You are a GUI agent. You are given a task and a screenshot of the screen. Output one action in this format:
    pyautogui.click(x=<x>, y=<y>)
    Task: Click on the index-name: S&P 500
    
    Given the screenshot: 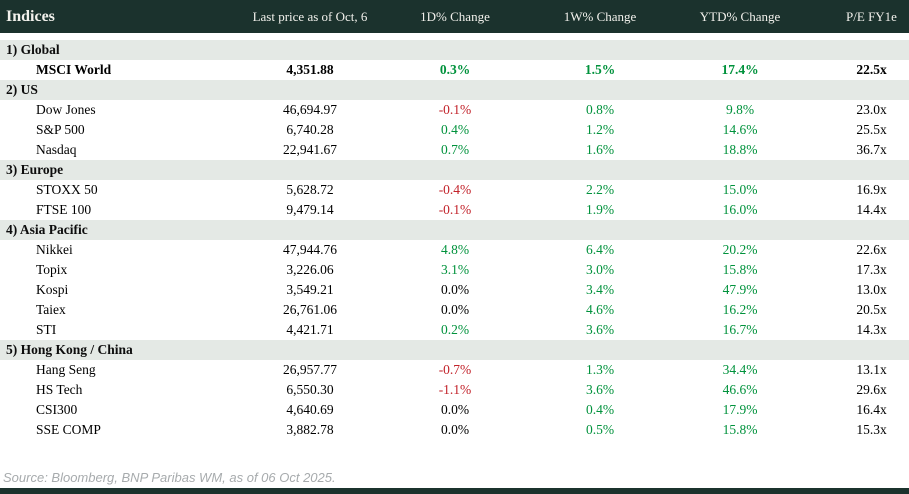 What is the action you would take?
    pyautogui.click(x=120, y=130)
    